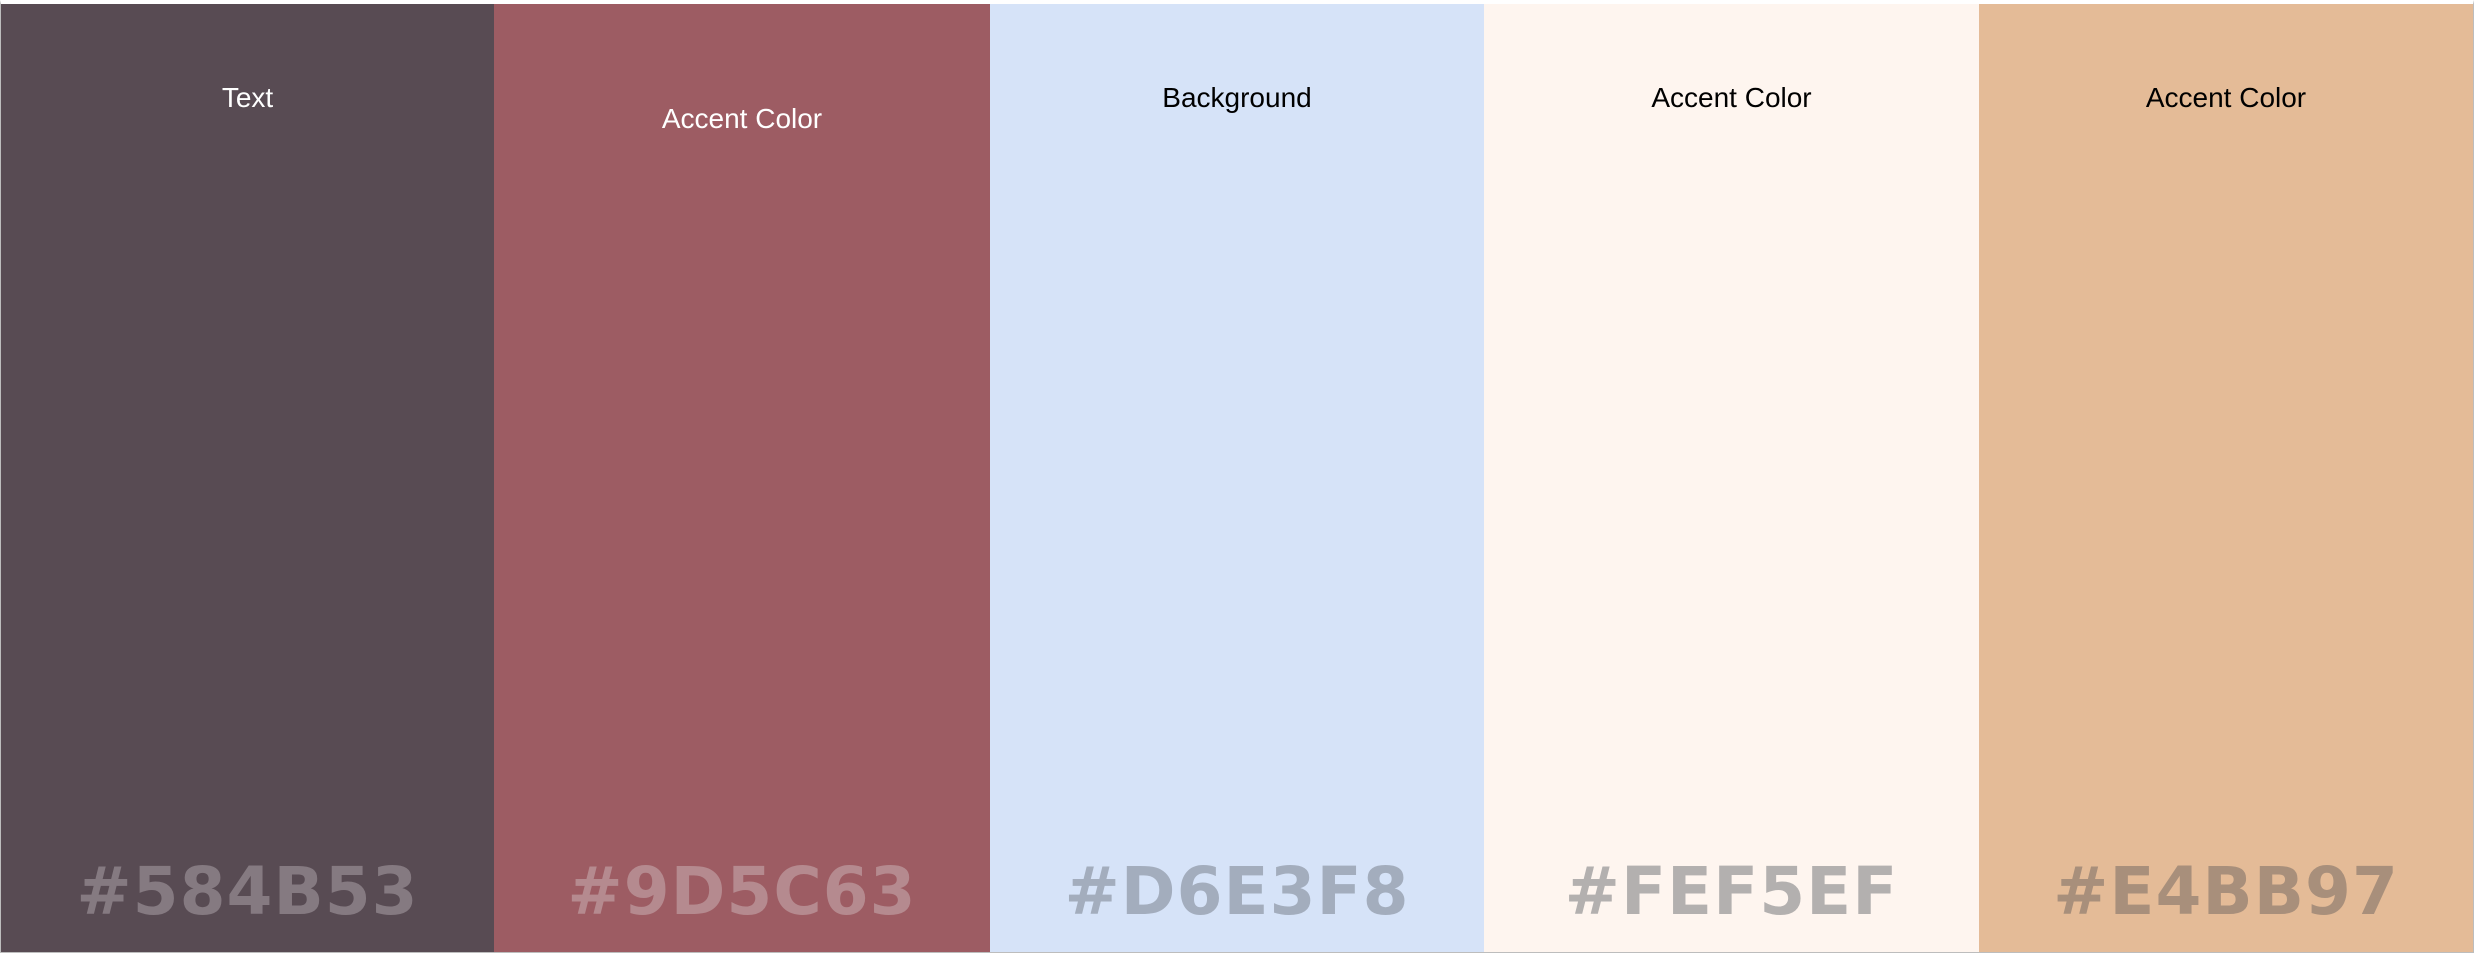  Describe the element at coordinates (247, 891) in the screenshot. I see `swatch-hex-code: #584B53` at that location.